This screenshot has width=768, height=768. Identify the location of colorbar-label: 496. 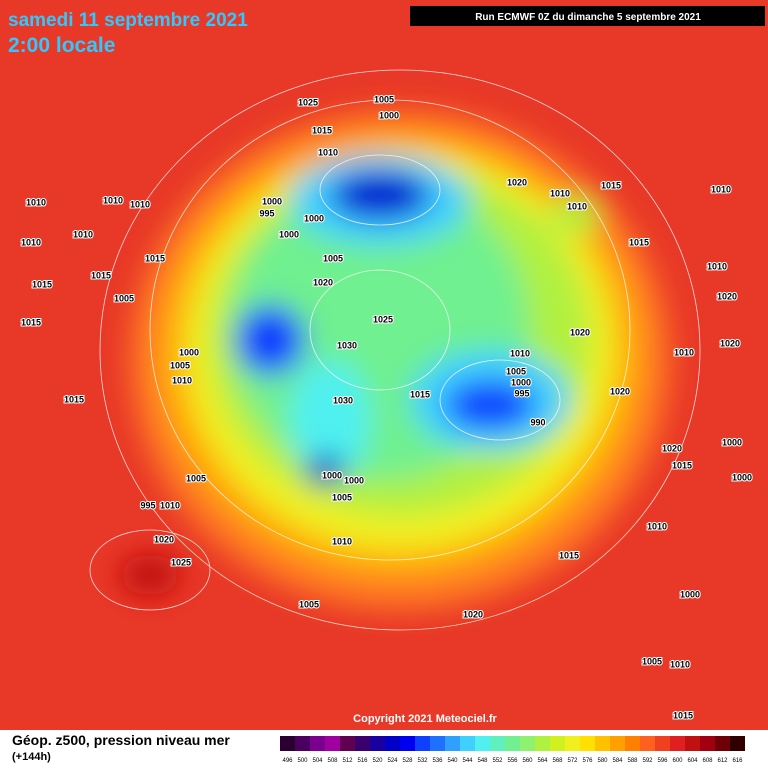
(287, 761).